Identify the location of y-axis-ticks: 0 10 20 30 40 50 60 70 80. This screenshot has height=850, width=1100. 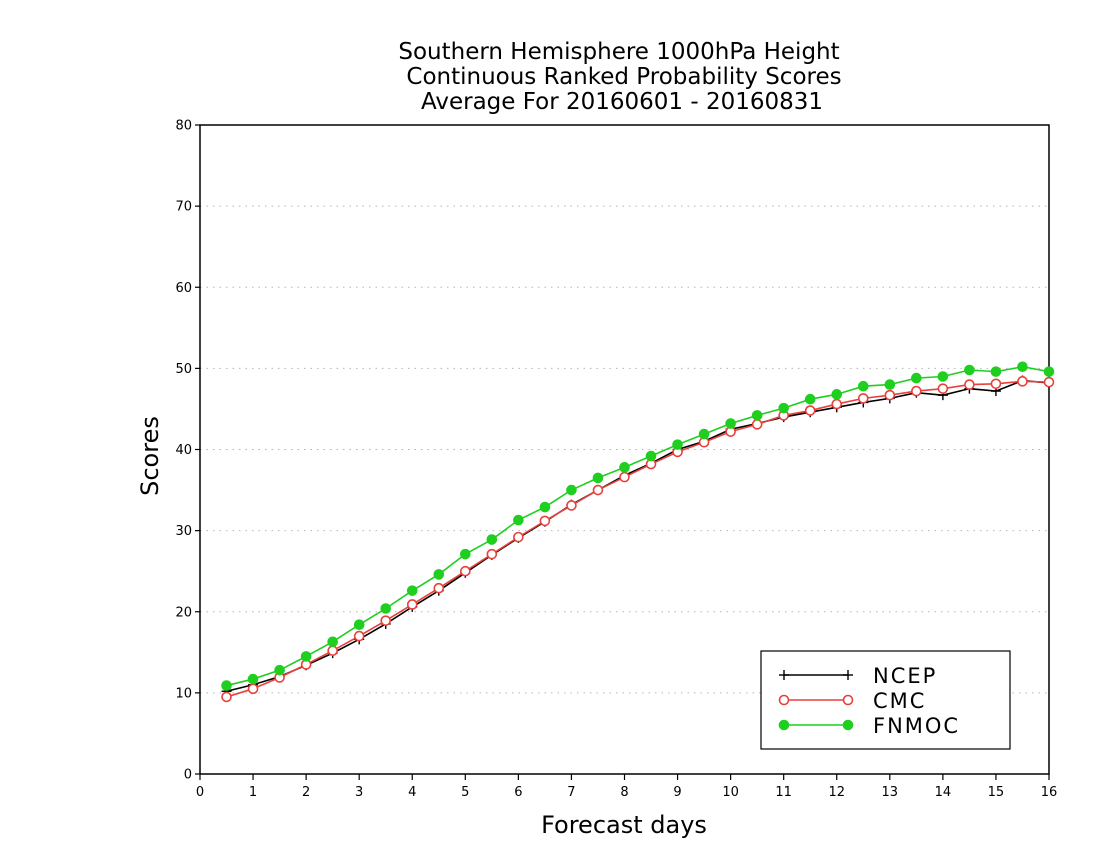
(187, 451).